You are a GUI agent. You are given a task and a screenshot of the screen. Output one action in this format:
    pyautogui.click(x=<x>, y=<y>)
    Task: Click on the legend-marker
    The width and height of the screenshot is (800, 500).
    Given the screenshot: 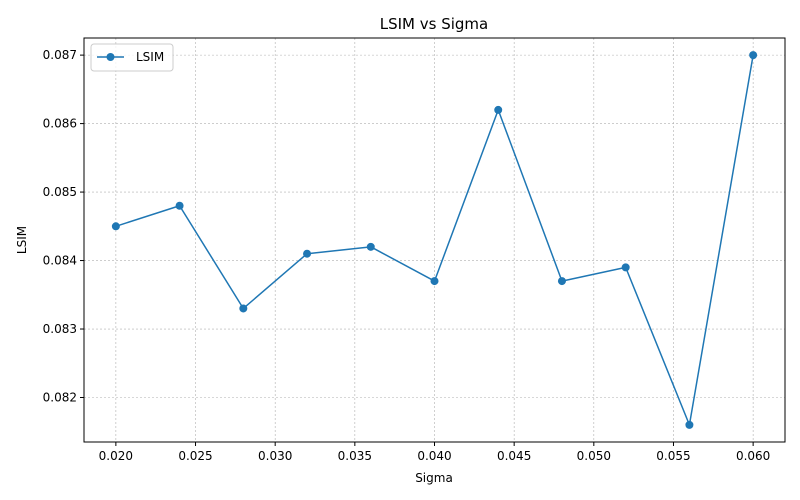 What is the action you would take?
    pyautogui.click(x=110, y=57)
    